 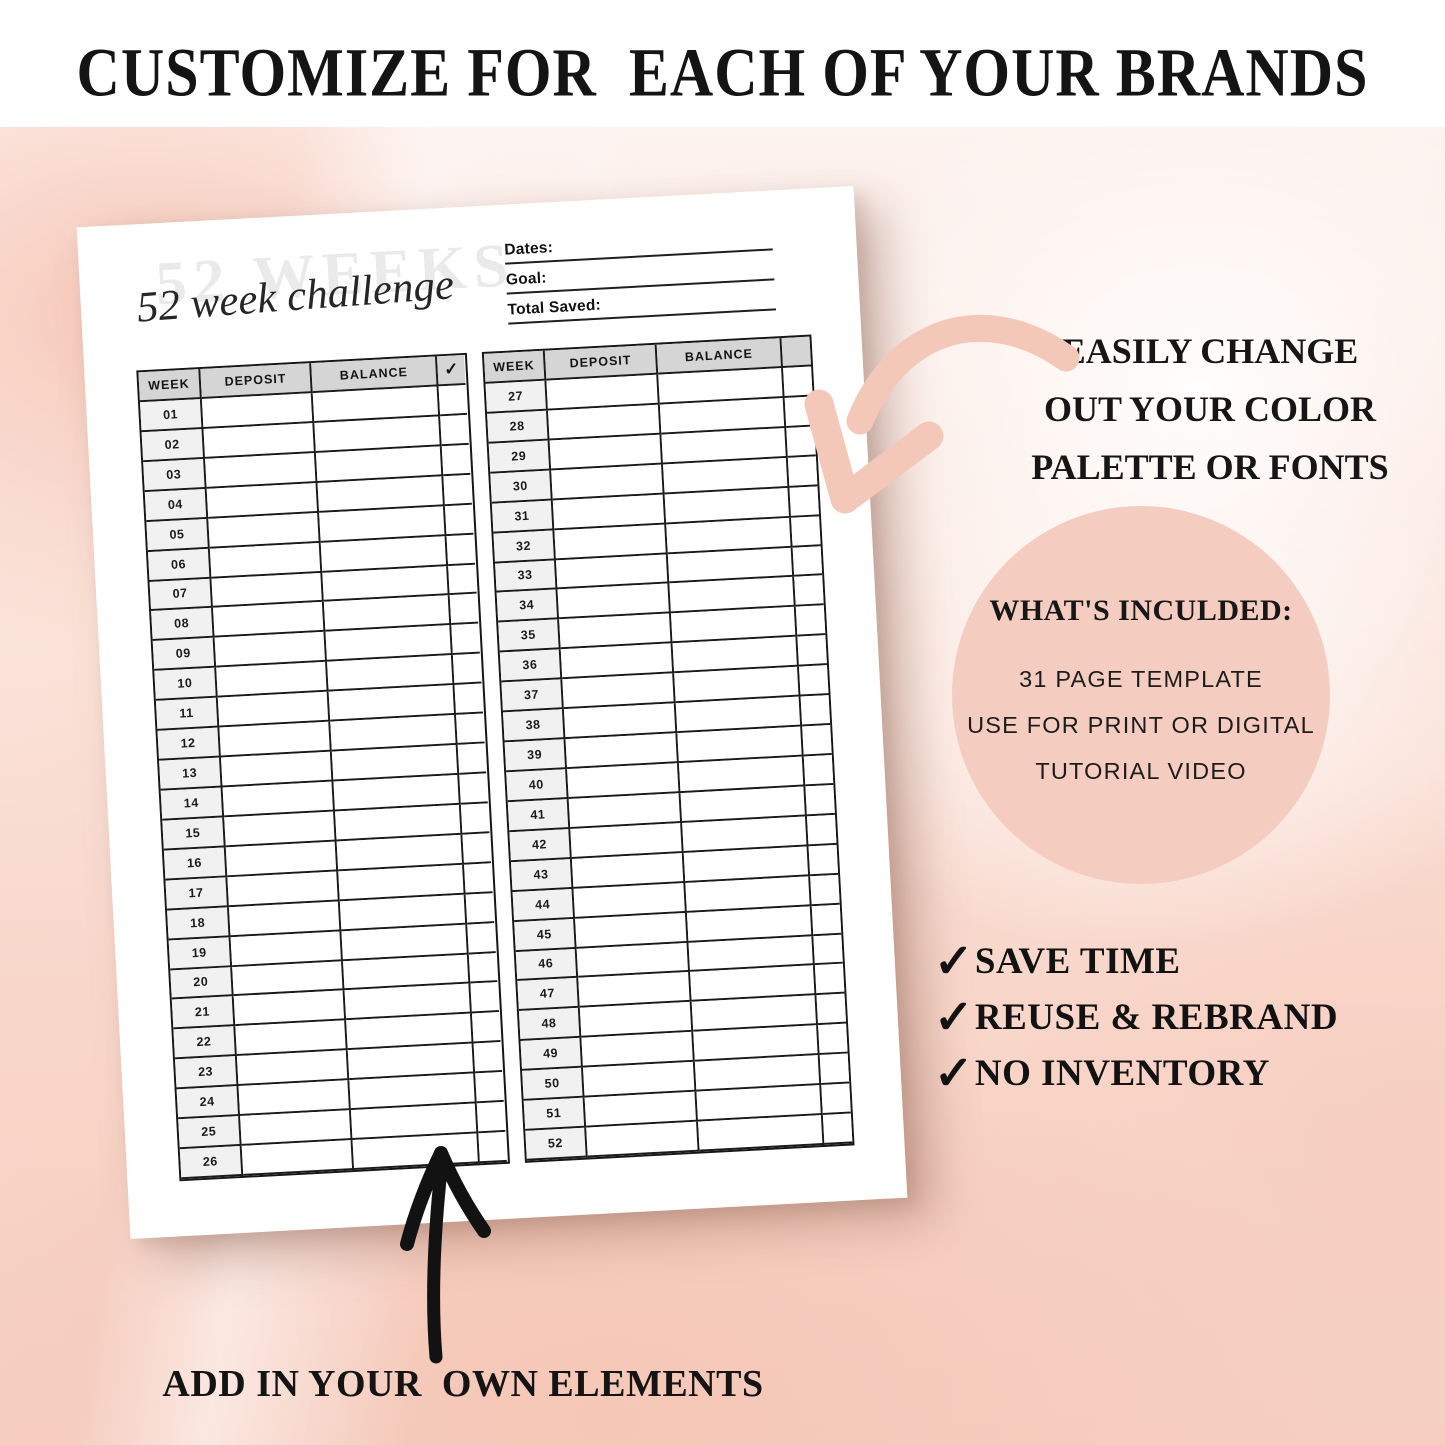 What do you see at coordinates (531, 666) in the screenshot?
I see `week-number-cell: 36` at bounding box center [531, 666].